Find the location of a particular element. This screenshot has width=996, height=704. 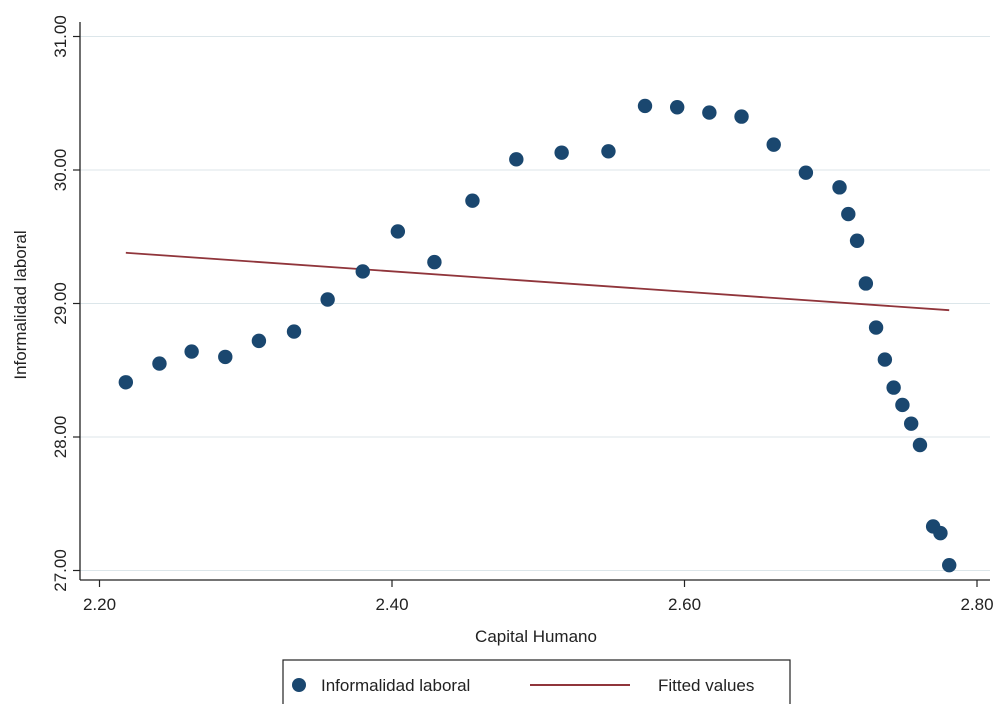

y-axis-title: Informalidad laboral is located at coordinates (20, 304).